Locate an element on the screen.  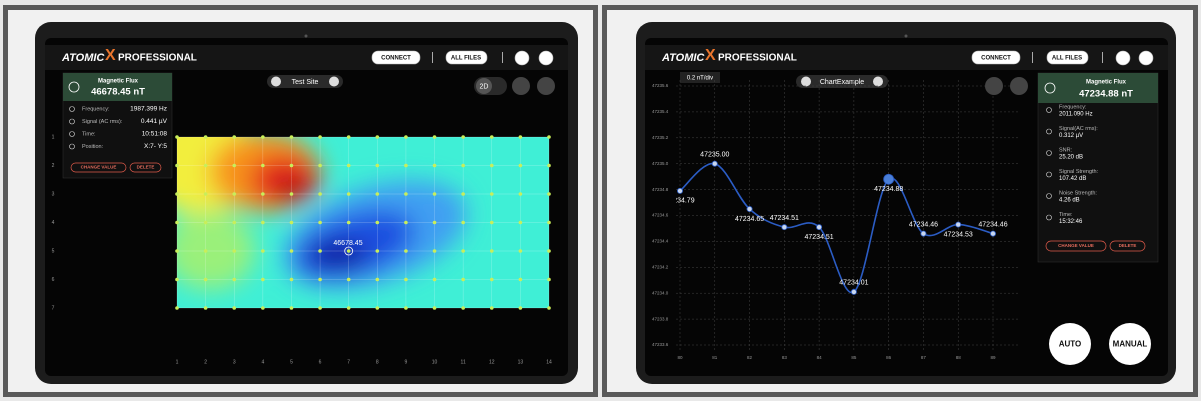
manual-button is located at coordinates (1130, 344).